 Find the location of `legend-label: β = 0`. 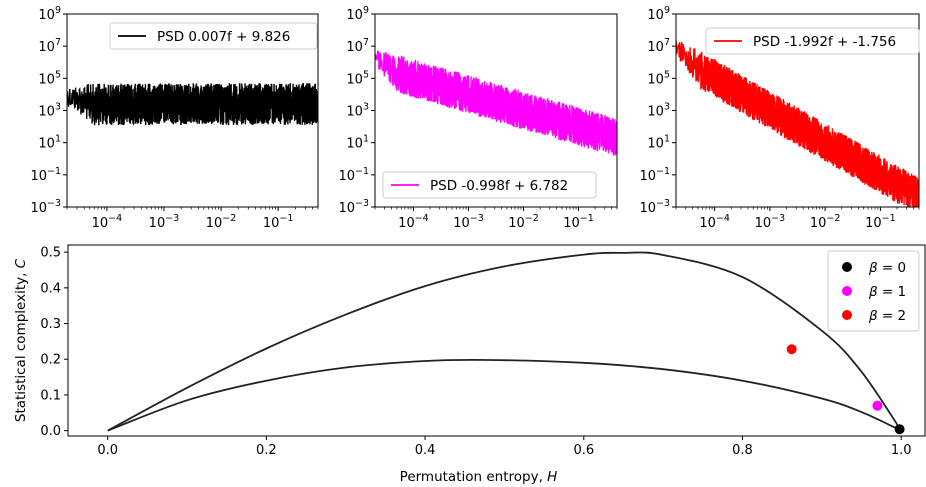

legend-label: β = 0 is located at coordinates (887, 268).